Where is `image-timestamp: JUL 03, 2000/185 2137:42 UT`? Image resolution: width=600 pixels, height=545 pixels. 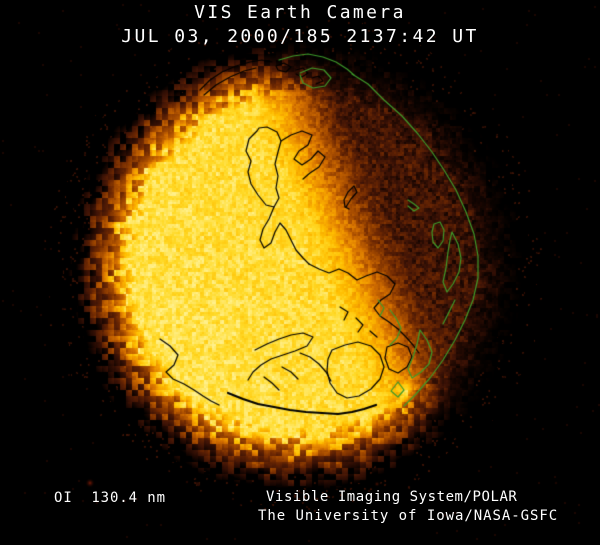 image-timestamp: JUL 03, 2000/185 2137:42 UT is located at coordinates (300, 36).